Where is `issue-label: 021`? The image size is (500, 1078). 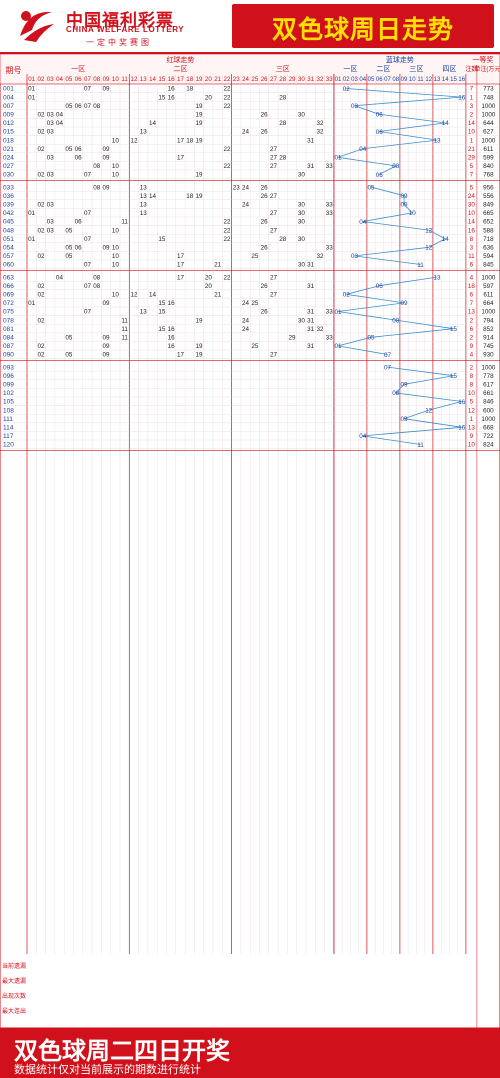
issue-label: 021 is located at coordinates (8, 149).